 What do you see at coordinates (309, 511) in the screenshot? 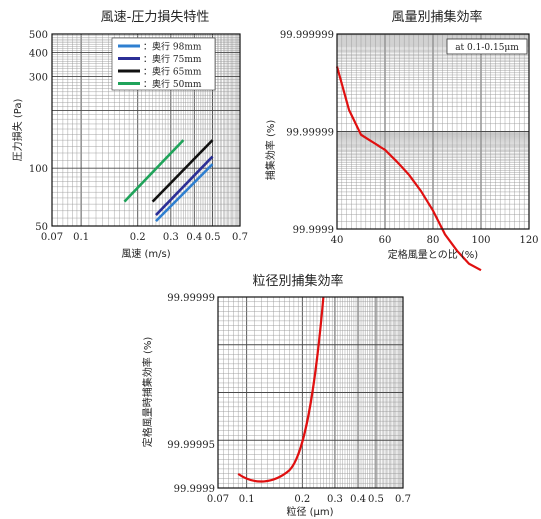
I see `chart-3-xlabel: 粒径 (μm)` at bounding box center [309, 511].